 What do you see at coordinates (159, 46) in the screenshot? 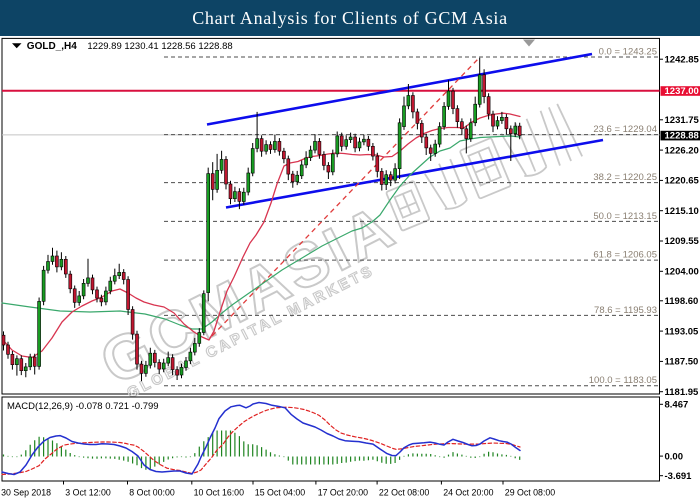
I see `svg-text:1229.89 1230.41 1228.56 1228.8: 1229.89 1230.41 1228.56 1228.88` at bounding box center [159, 46].